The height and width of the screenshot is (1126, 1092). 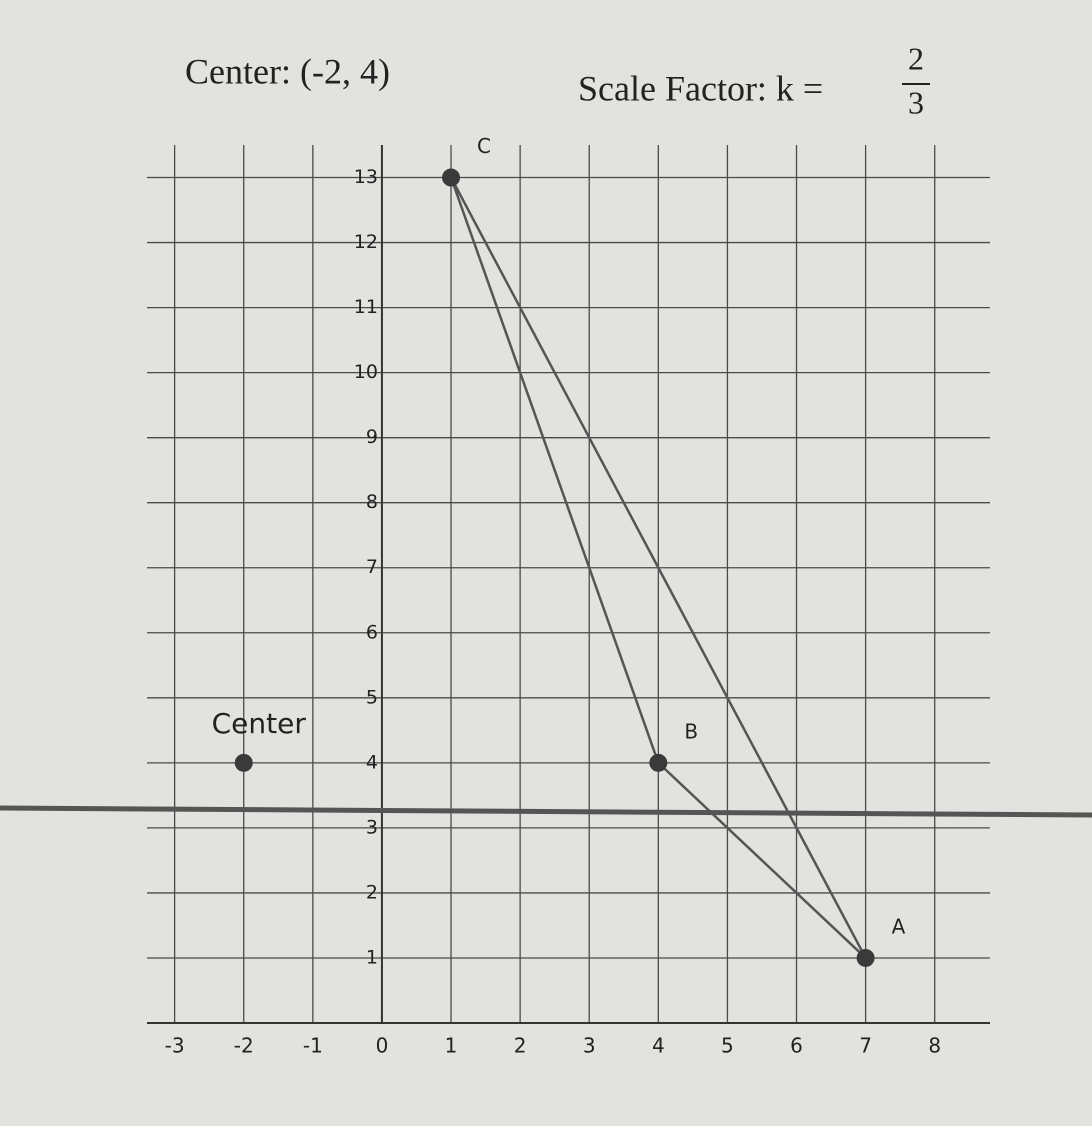 What do you see at coordinates (546, 811) in the screenshot?
I see `paper-fold` at bounding box center [546, 811].